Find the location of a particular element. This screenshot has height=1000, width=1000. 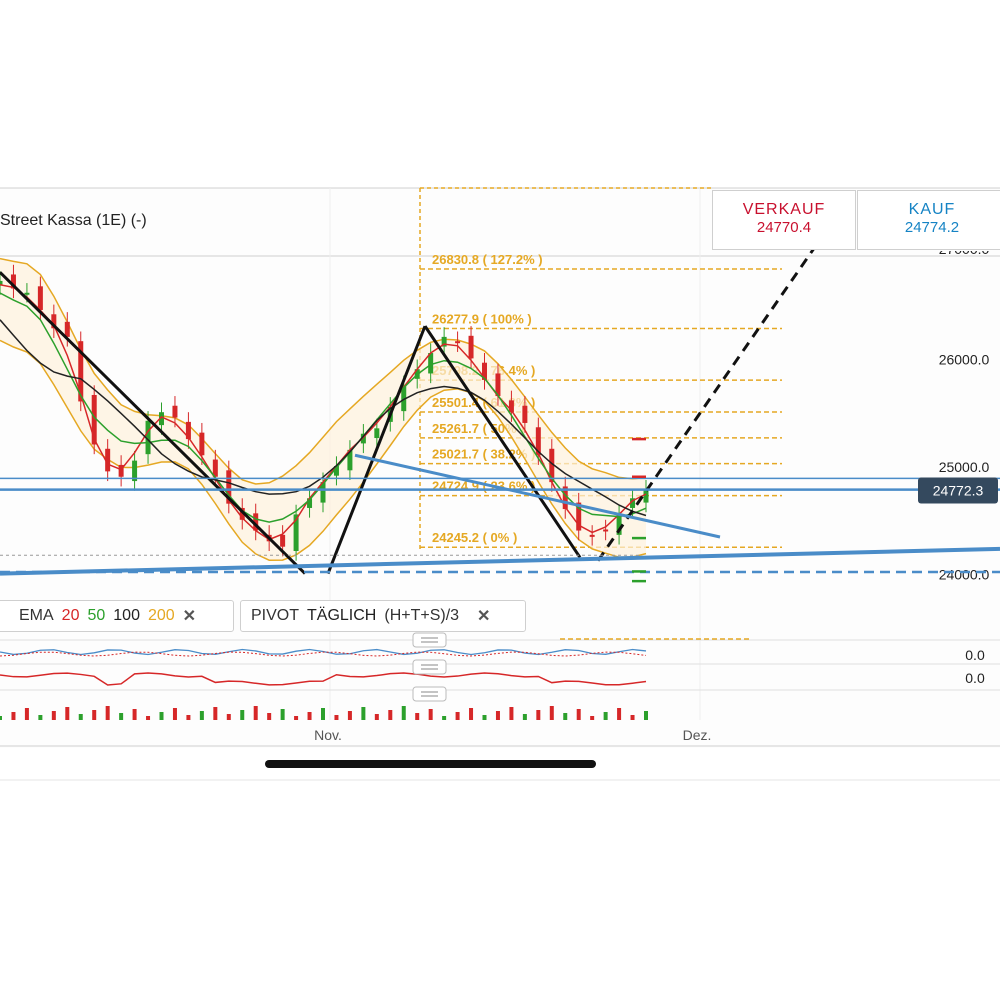

ema-100-line is located at coordinates (323, 418).